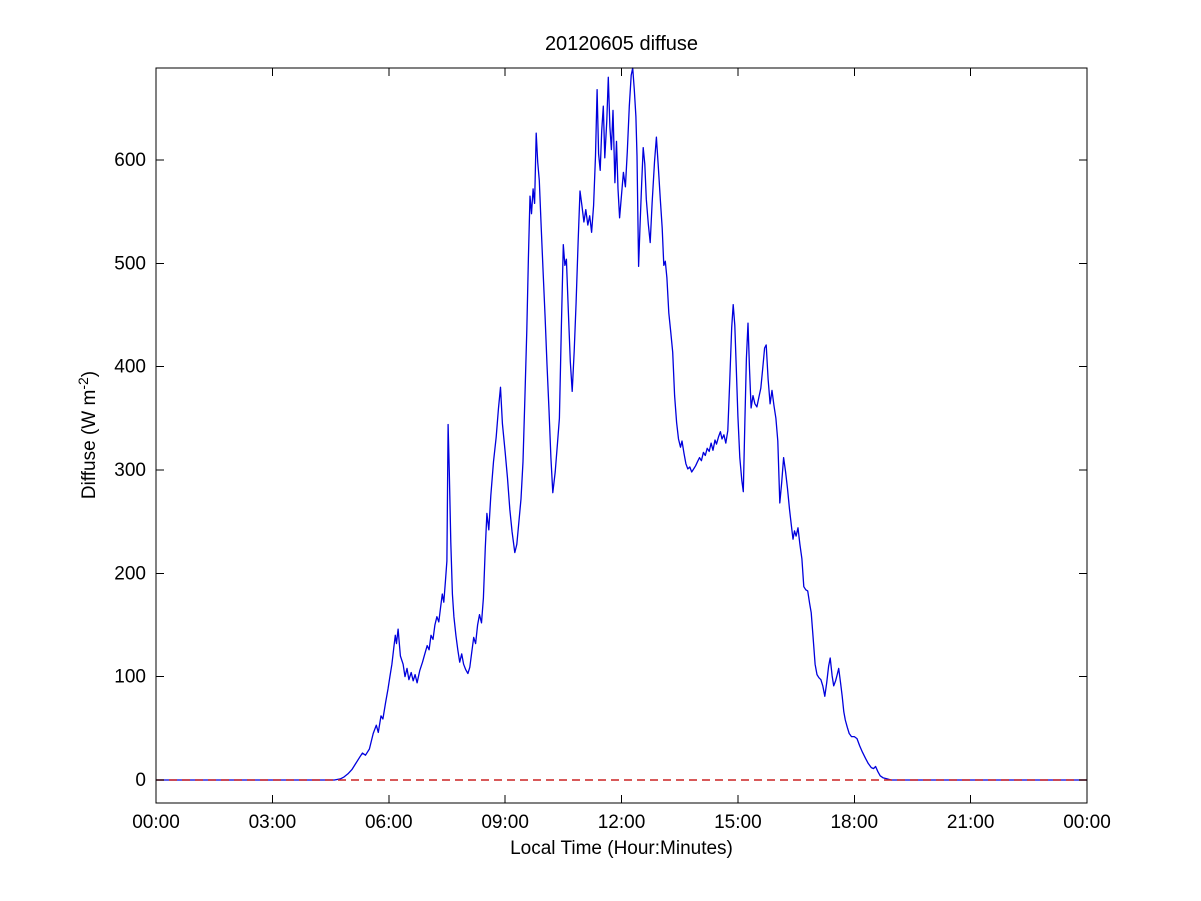  Describe the element at coordinates (130, 470) in the screenshot. I see `y-tick-label: 300` at that location.